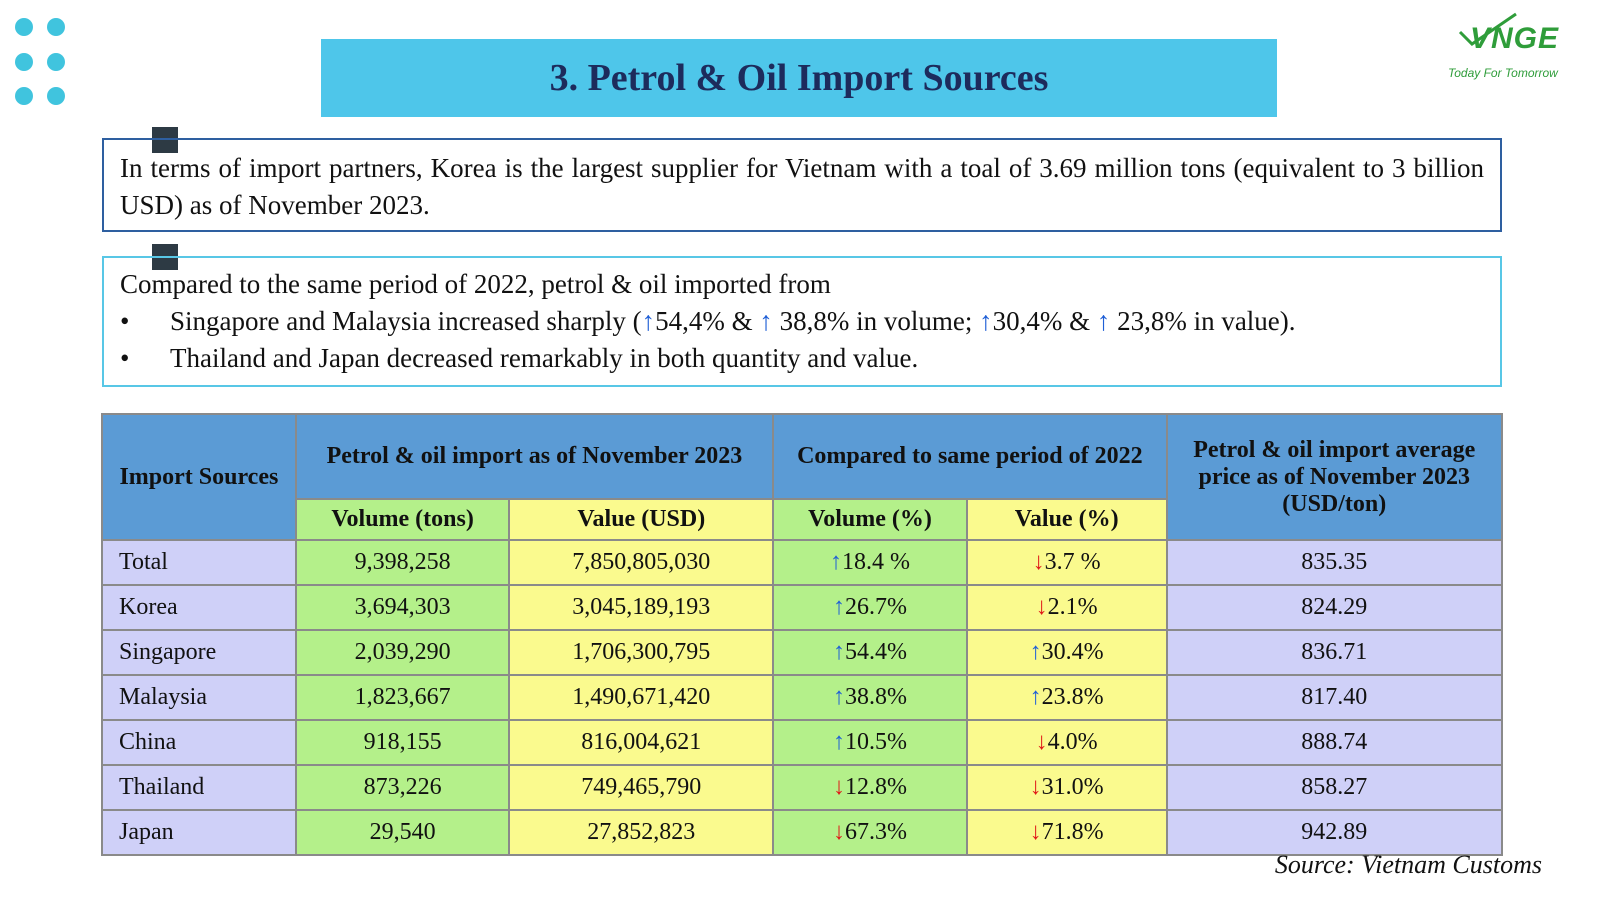  Describe the element at coordinates (870, 832) in the screenshot. I see `cell-volume-pct: ↓67.3%` at that location.